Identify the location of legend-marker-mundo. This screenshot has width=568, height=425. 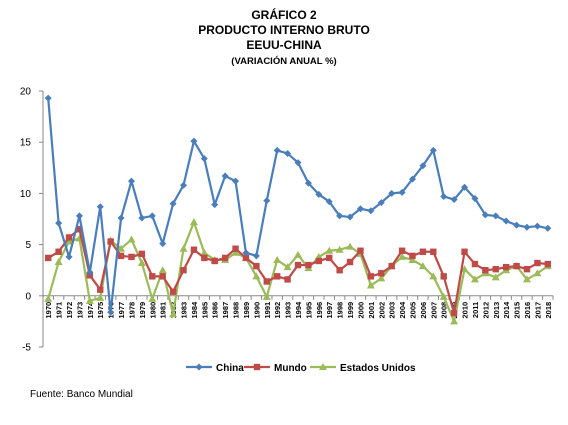
(257, 367).